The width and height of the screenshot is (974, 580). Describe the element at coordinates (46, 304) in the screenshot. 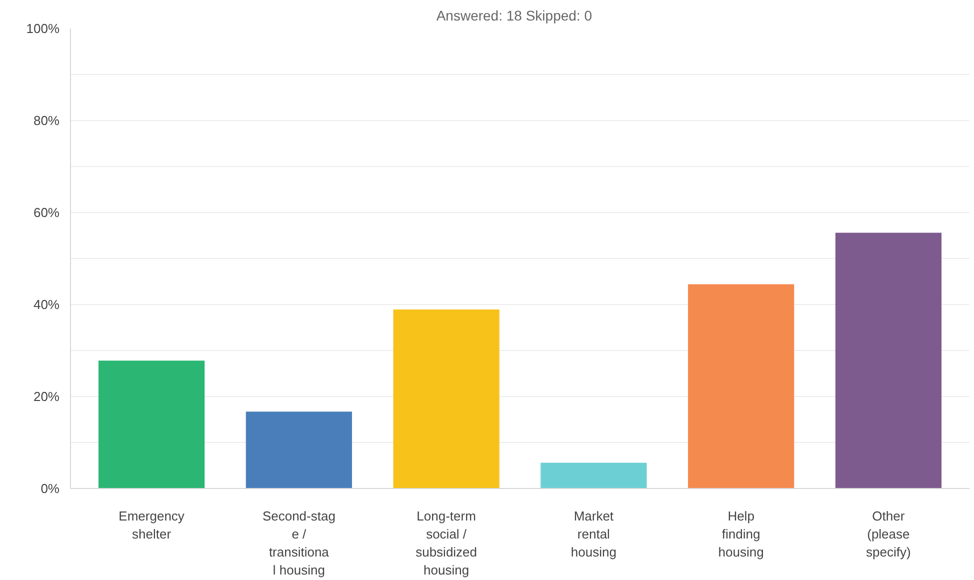

I see `y-tick-label: 40%` at that location.